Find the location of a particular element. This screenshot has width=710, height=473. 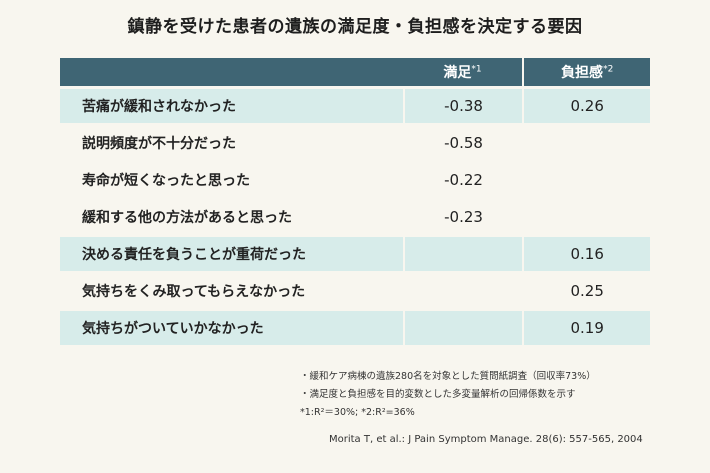

table-header-row: 満足*1 負担感*2 is located at coordinates (355, 72).